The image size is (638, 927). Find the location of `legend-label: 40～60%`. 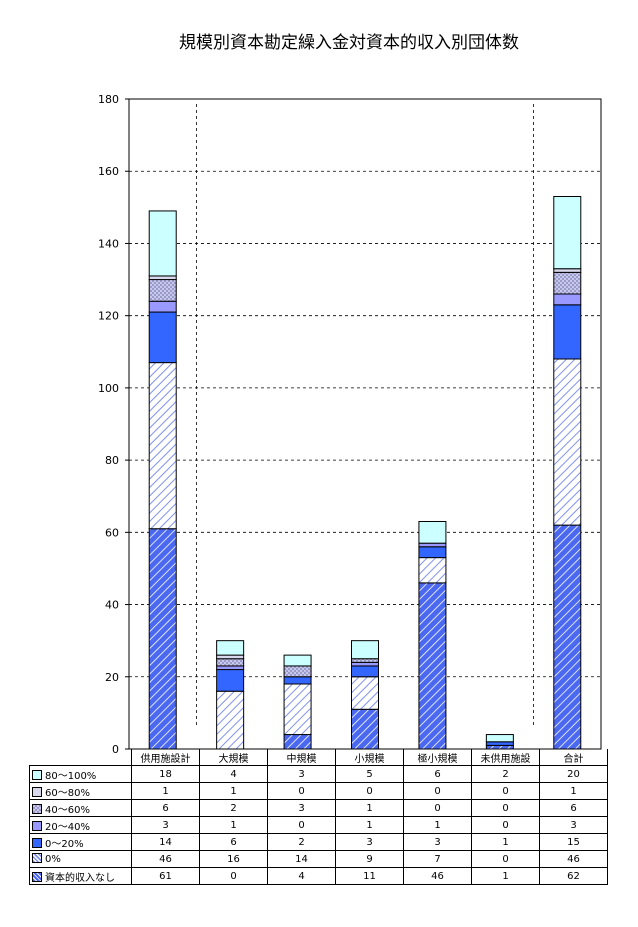

legend-label: 40～60% is located at coordinates (67, 810).